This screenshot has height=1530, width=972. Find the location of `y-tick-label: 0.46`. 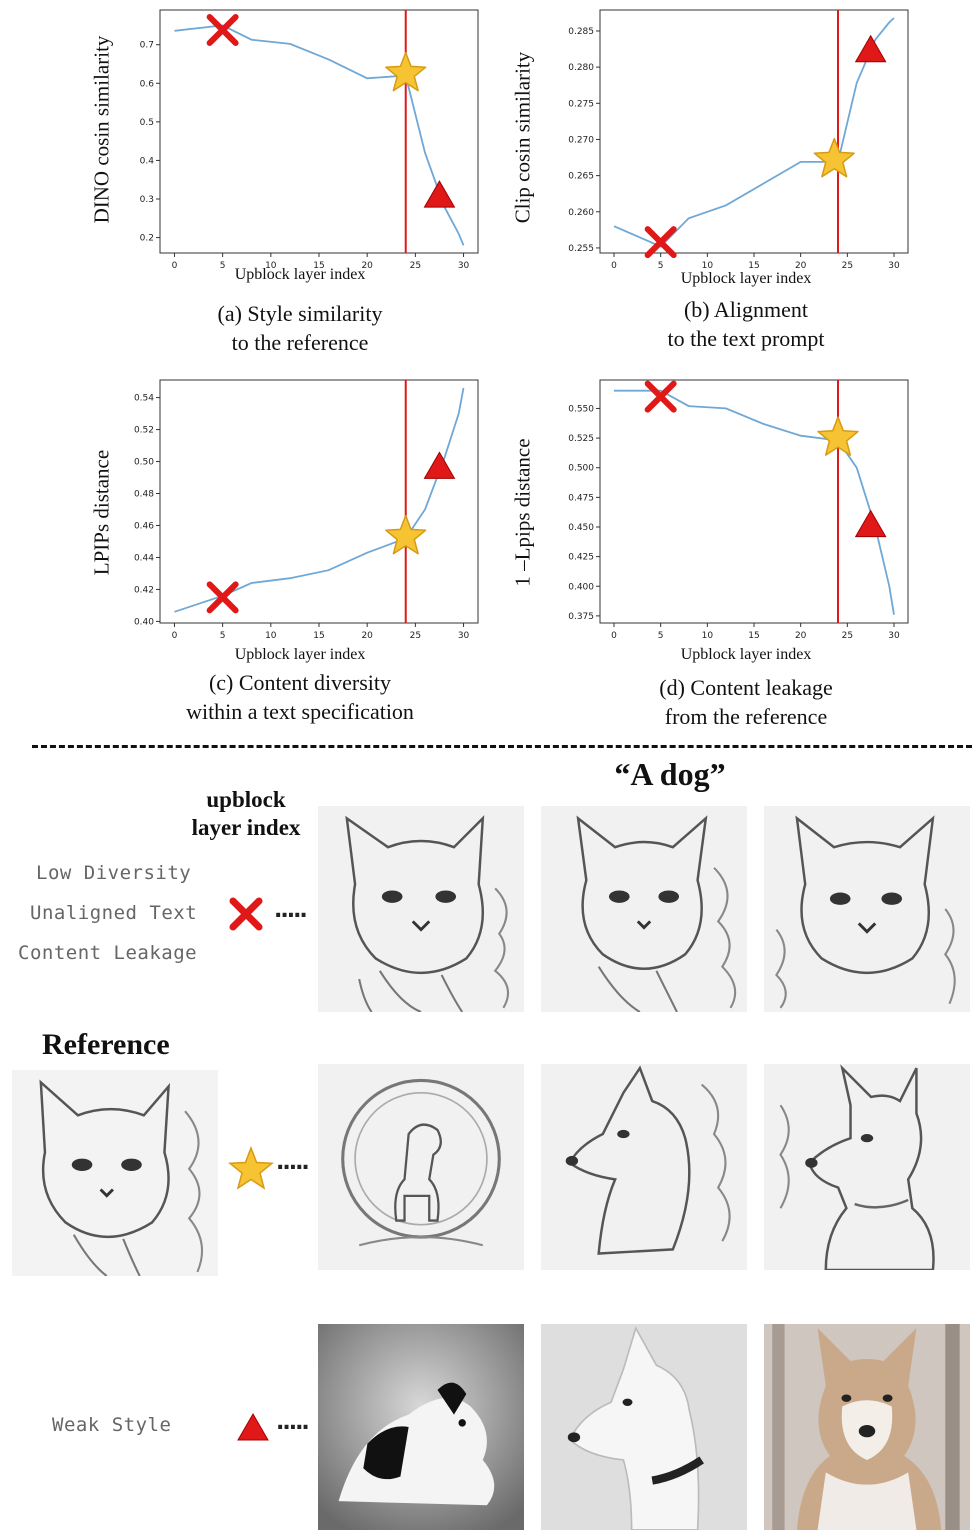

y-tick-label: 0.46 is located at coordinates (144, 526).